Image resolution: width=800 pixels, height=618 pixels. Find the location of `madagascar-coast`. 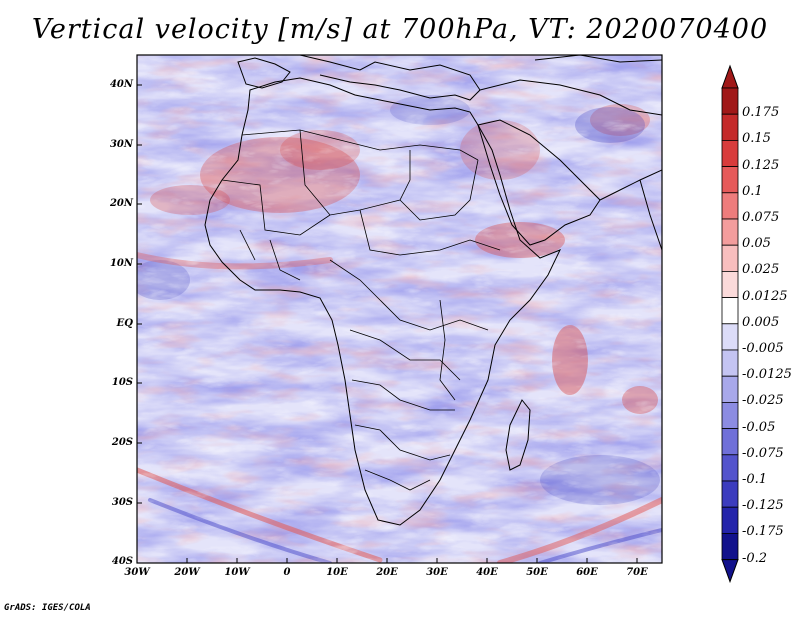

madagascar-coast is located at coordinates (518, 435).